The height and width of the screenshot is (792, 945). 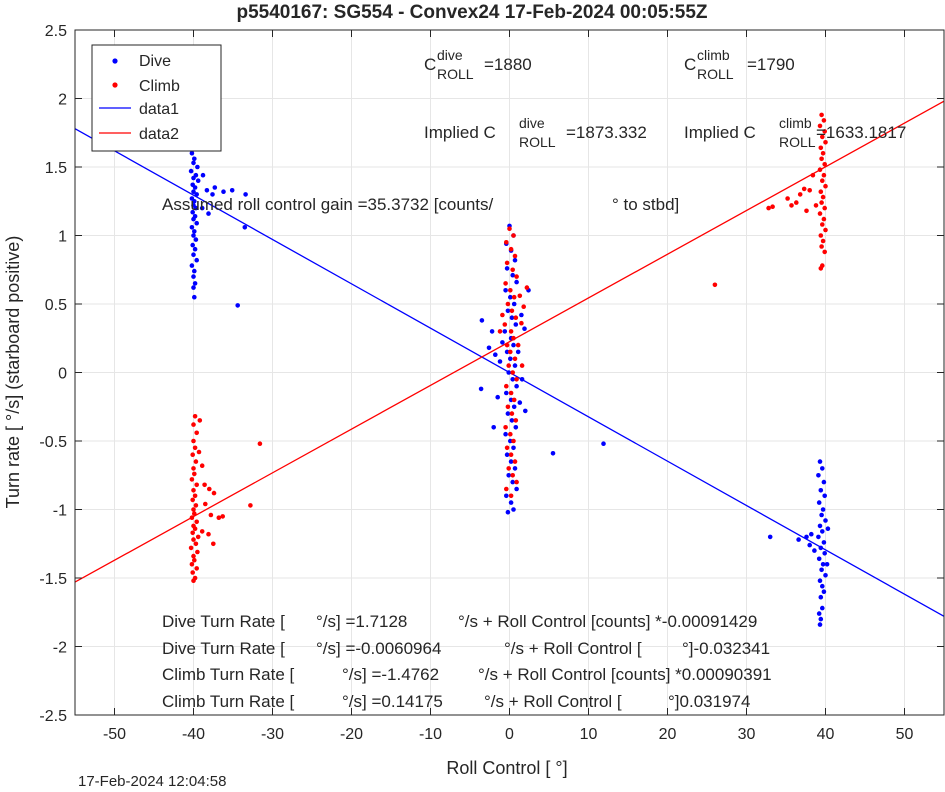 What do you see at coordinates (223, 648) in the screenshot?
I see `svg-text: Dive Turn Rate [` at bounding box center [223, 648].